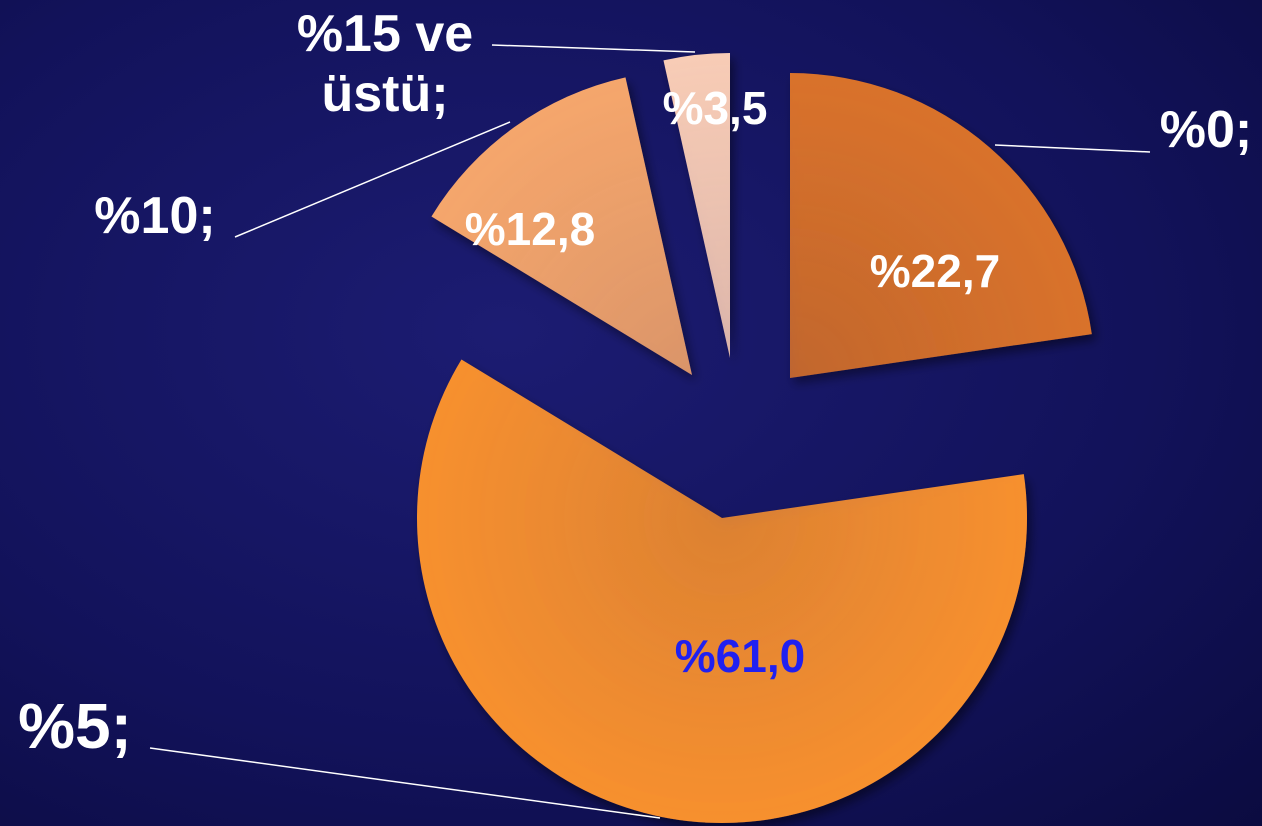 The image size is (1262, 826). Describe the element at coordinates (740, 656) in the screenshot. I see `value-label: %61,0` at that location.